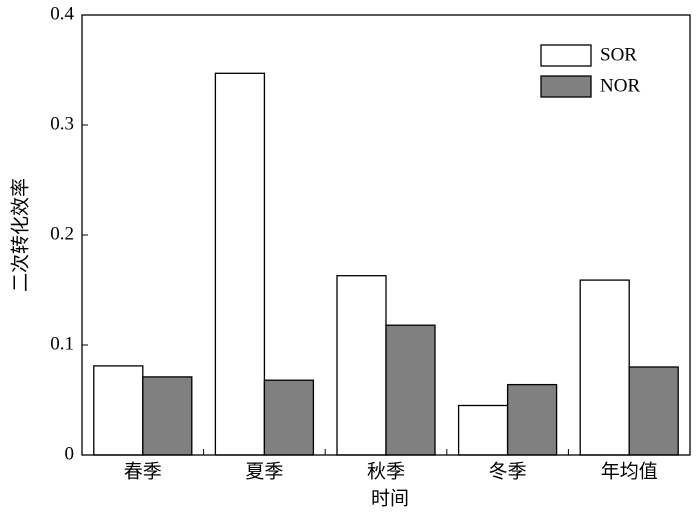  What do you see at coordinates (264, 471) in the screenshot?
I see `x-tick-label: 夏季` at bounding box center [264, 471].